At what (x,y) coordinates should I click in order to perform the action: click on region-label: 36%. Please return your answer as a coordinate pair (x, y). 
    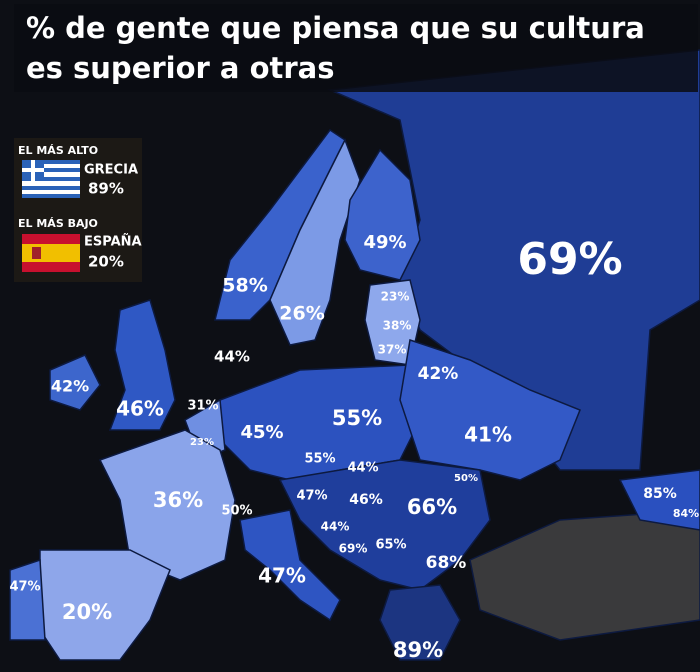
    Looking at the image, I should click on (178, 500).